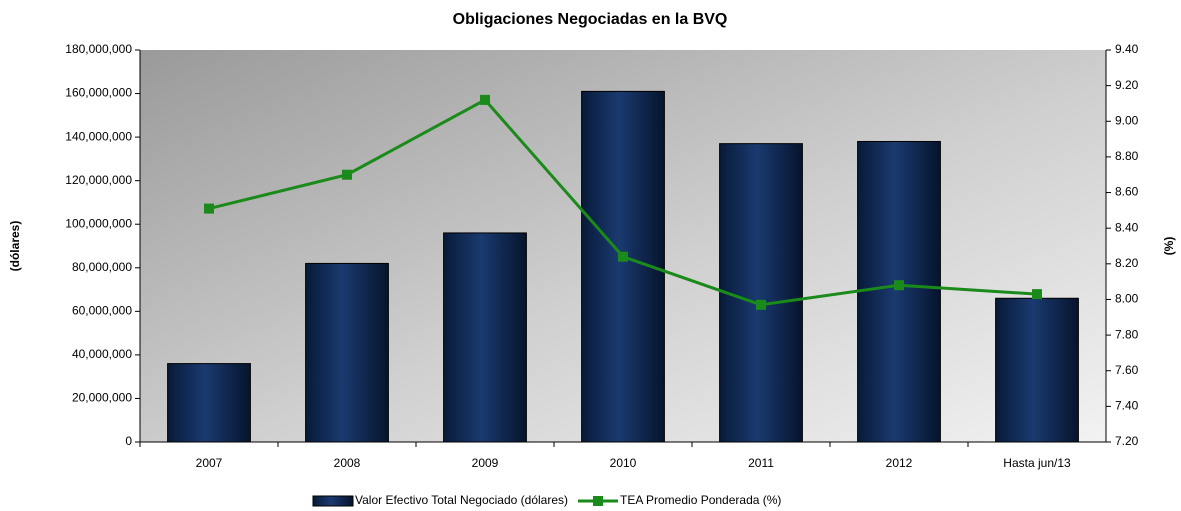  I want to click on x-tick-label: 2012, so click(899, 463).